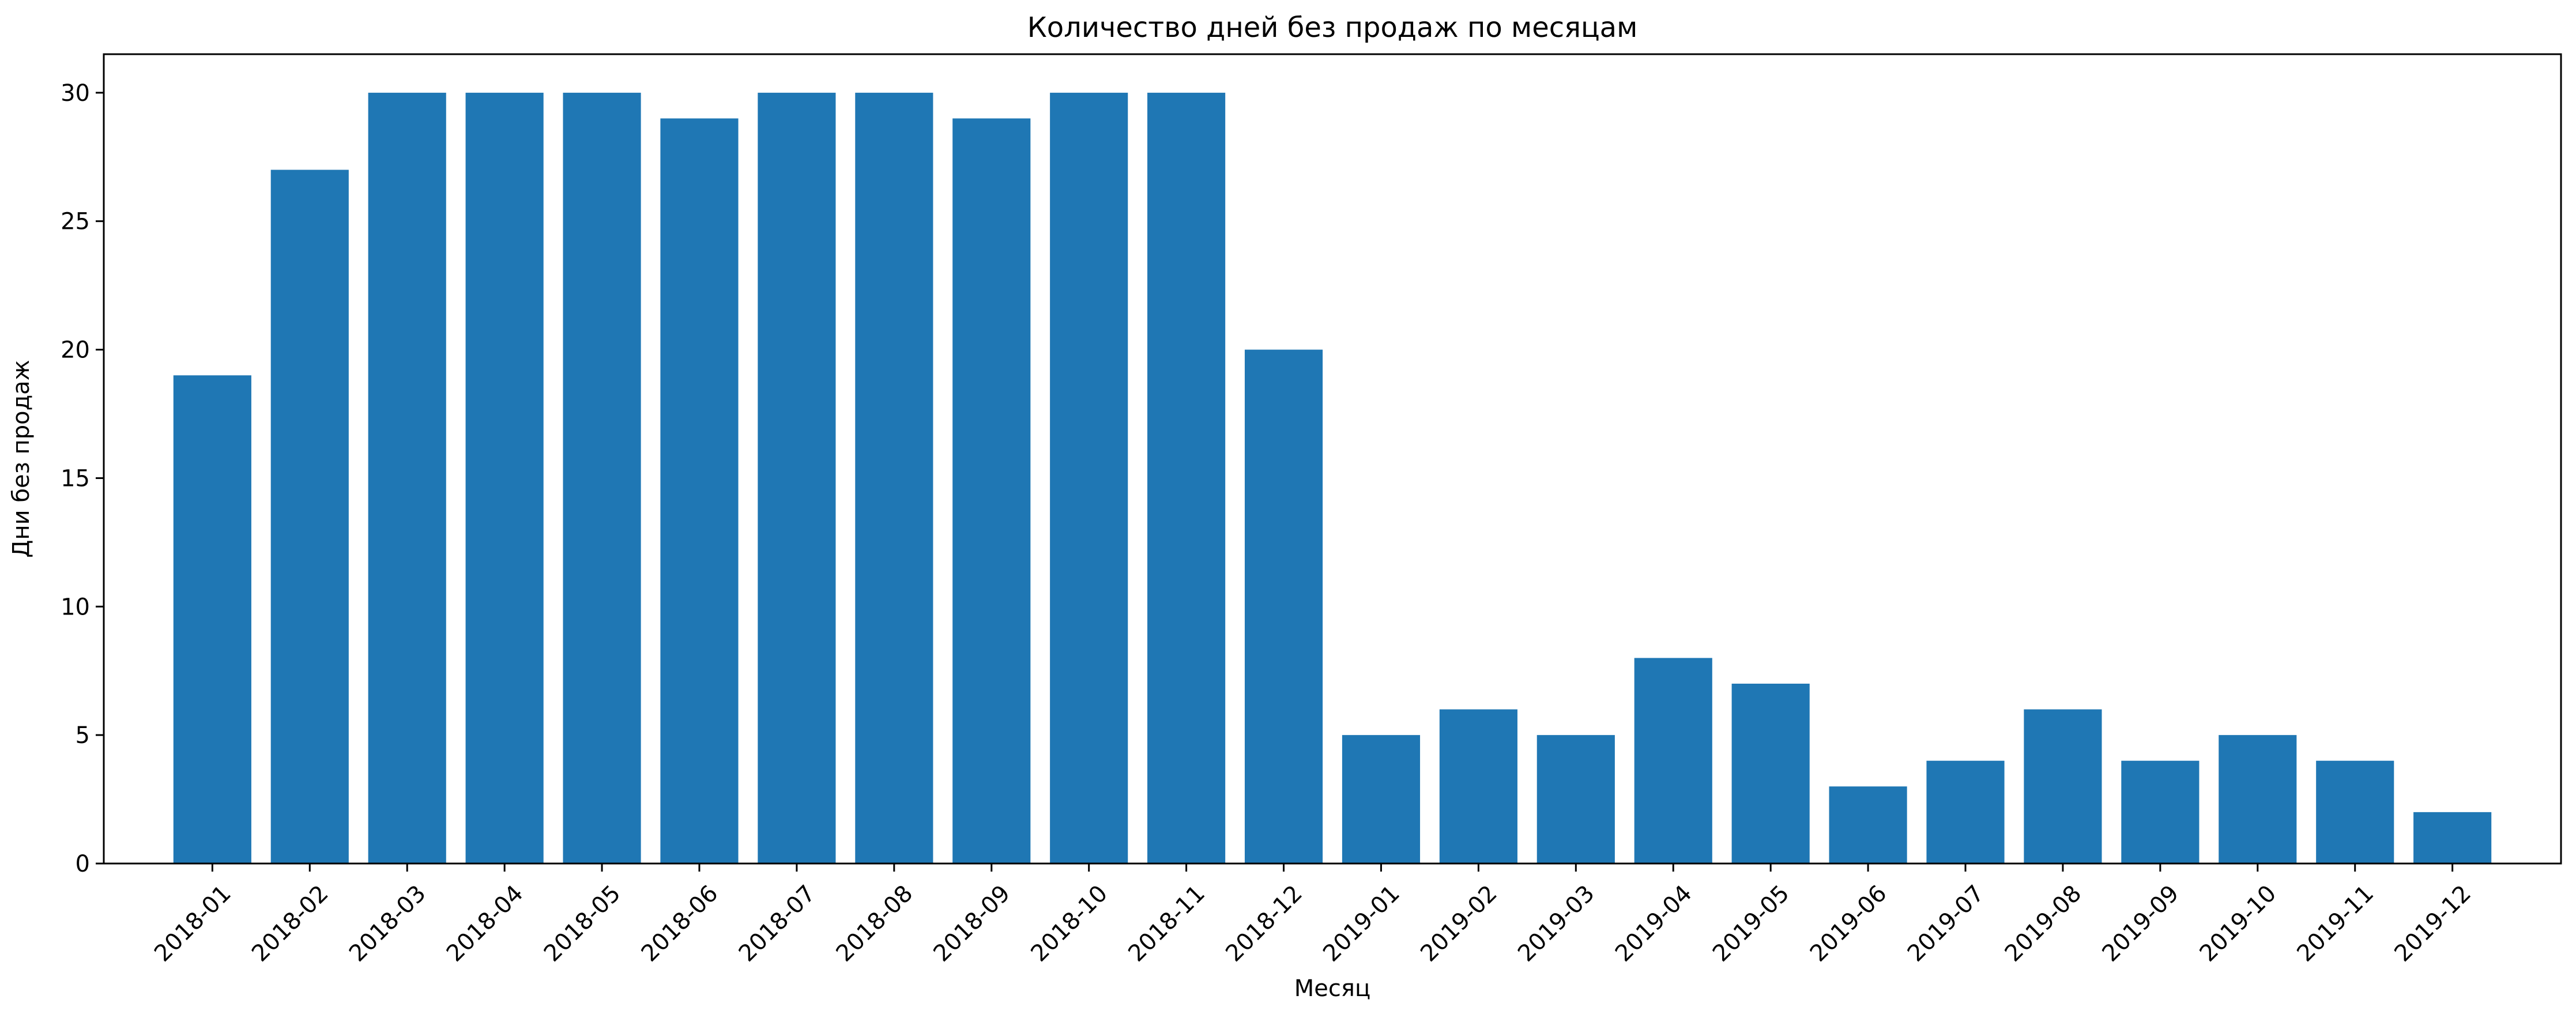 Image resolution: width=2576 pixels, height=1018 pixels. I want to click on x-tick-label: 2019-01, so click(1361, 923).